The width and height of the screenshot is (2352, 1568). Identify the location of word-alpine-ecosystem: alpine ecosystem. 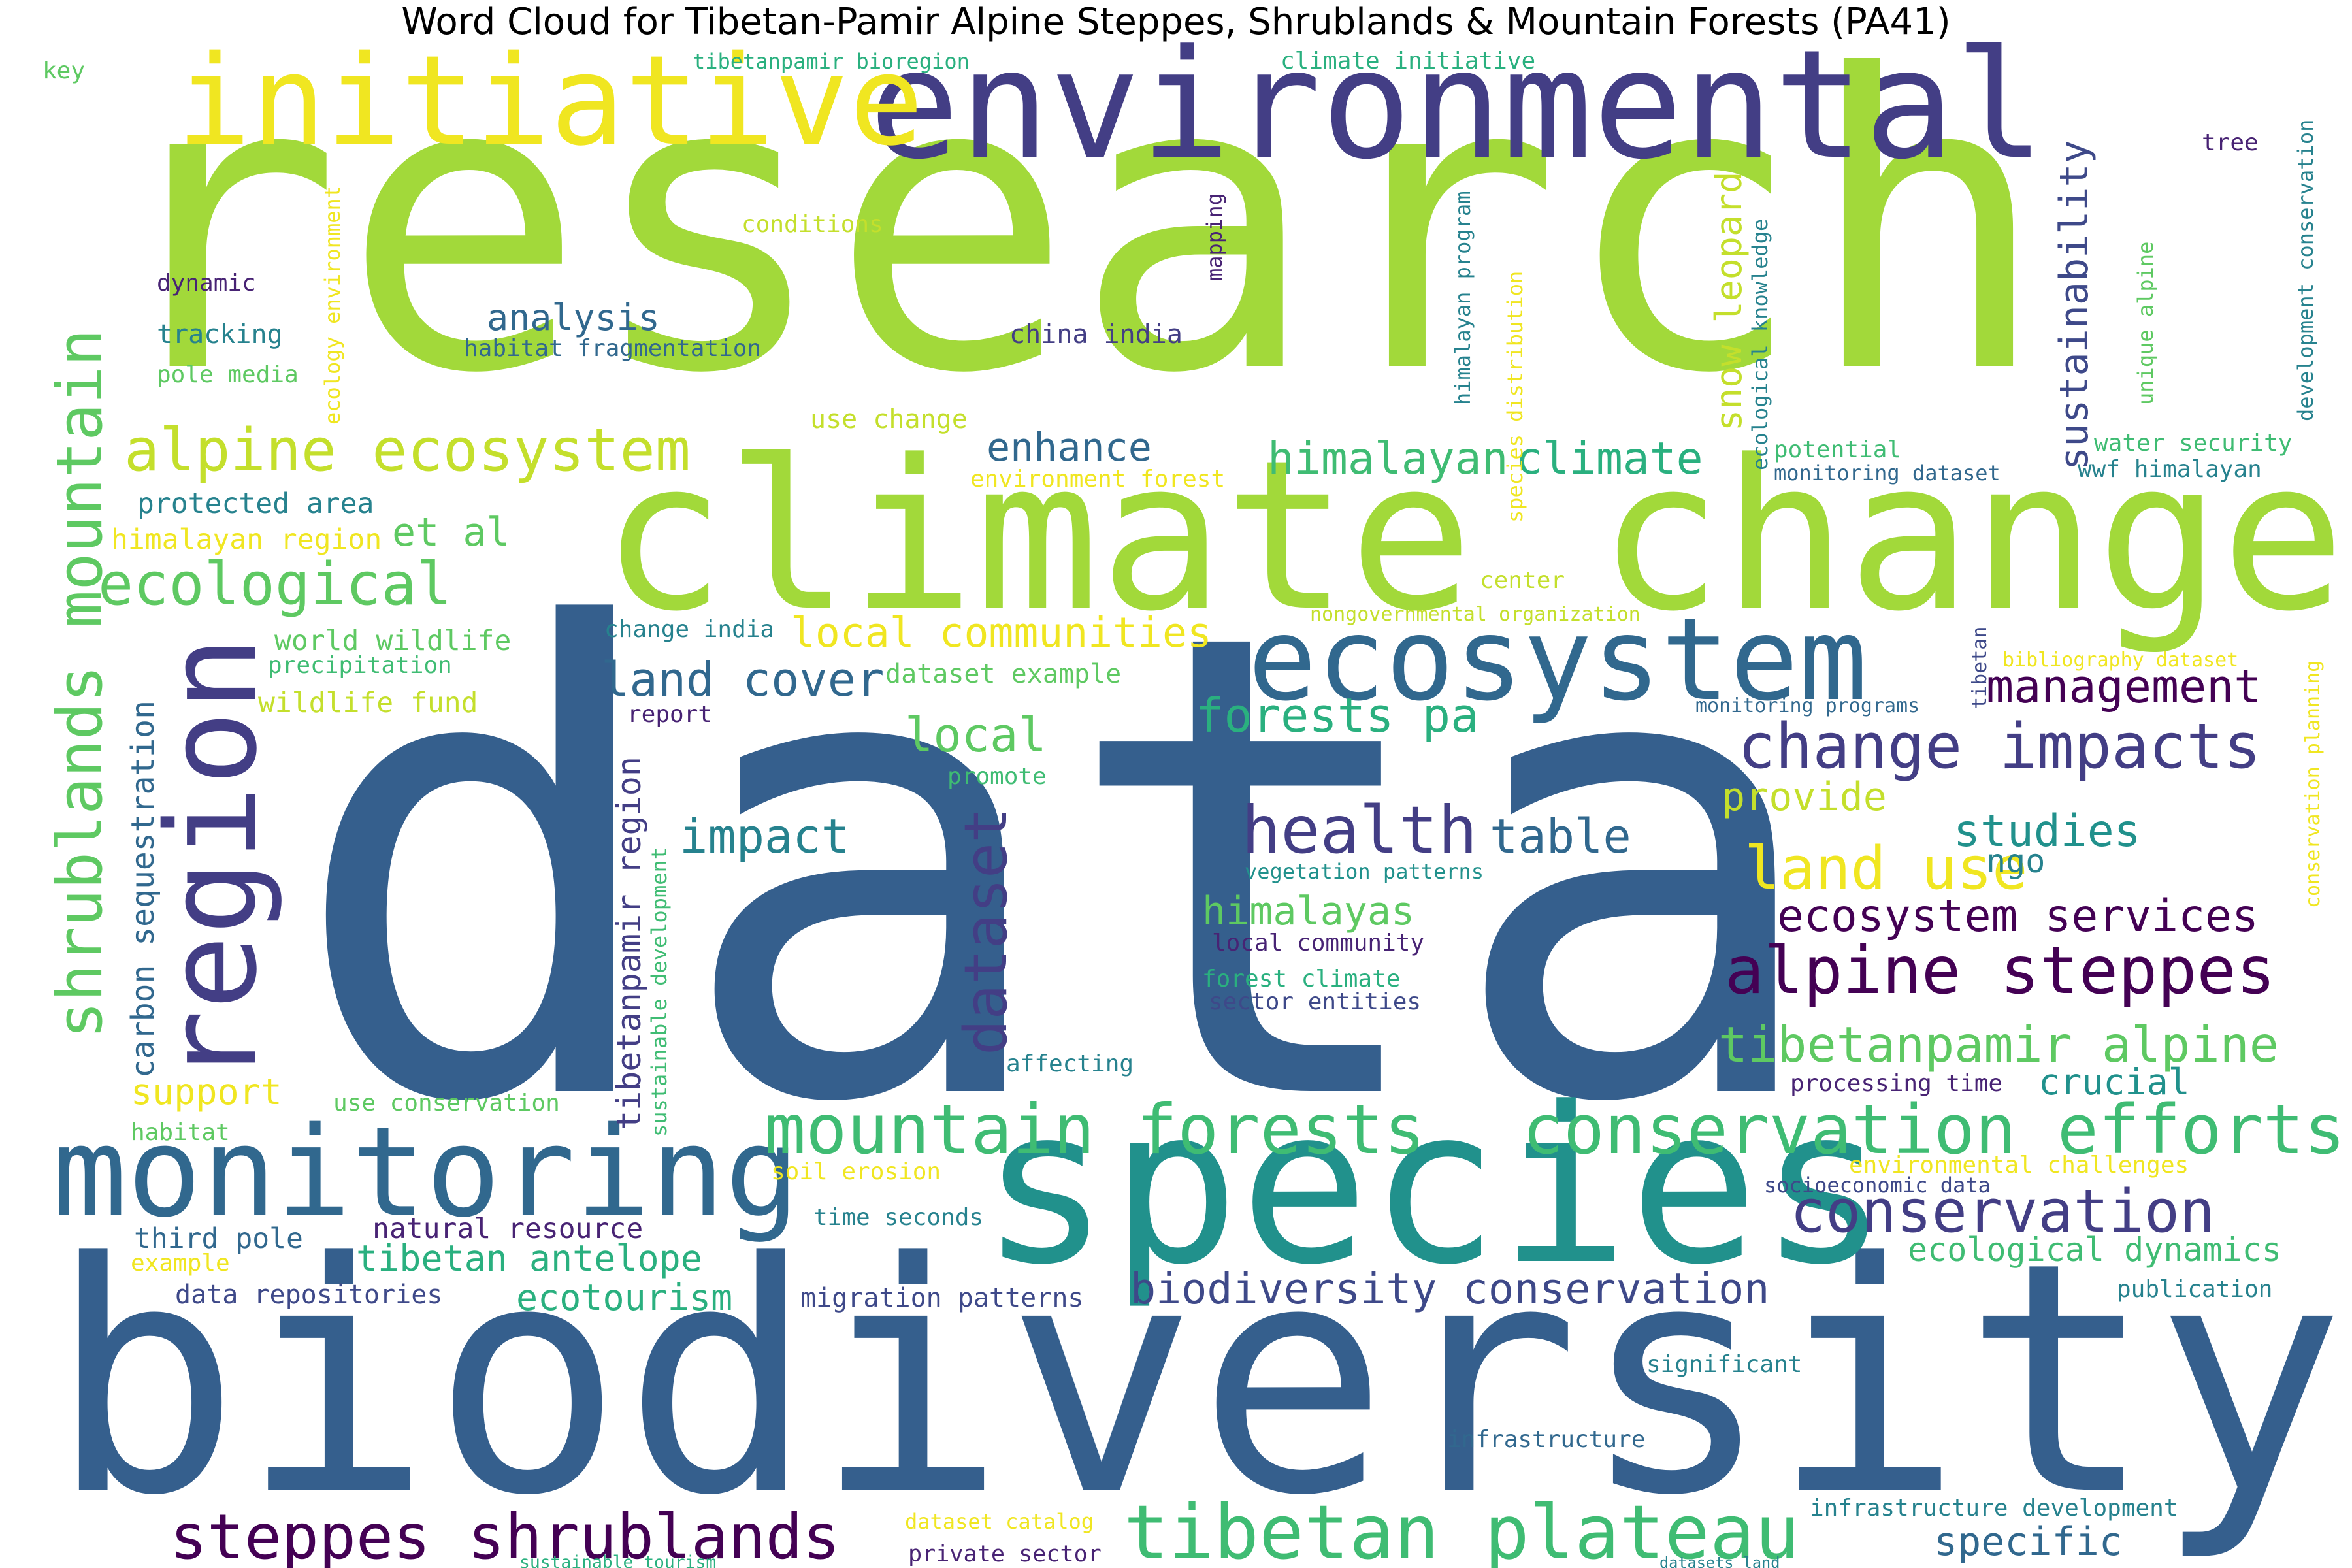
(407, 450).